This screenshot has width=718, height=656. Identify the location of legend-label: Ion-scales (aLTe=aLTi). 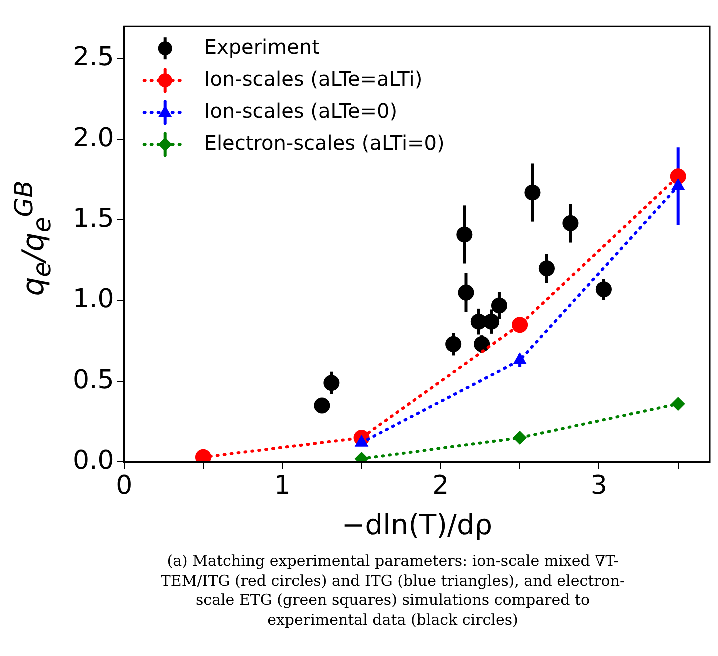
(313, 78).